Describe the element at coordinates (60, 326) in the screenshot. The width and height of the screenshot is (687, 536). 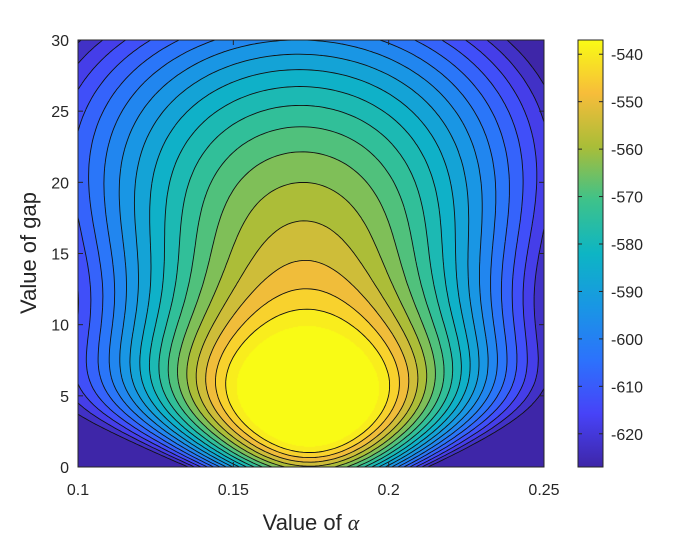
I see `y-tick-label: 10` at that location.